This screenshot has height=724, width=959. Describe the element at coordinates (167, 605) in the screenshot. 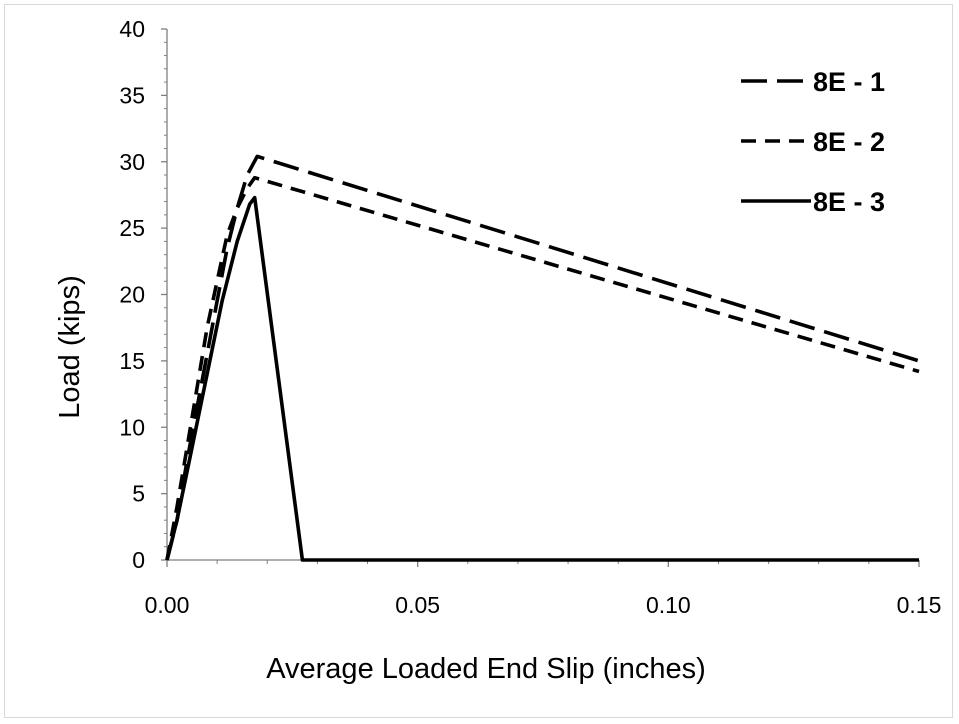

I see `x-tick-label: 0.00` at that location.